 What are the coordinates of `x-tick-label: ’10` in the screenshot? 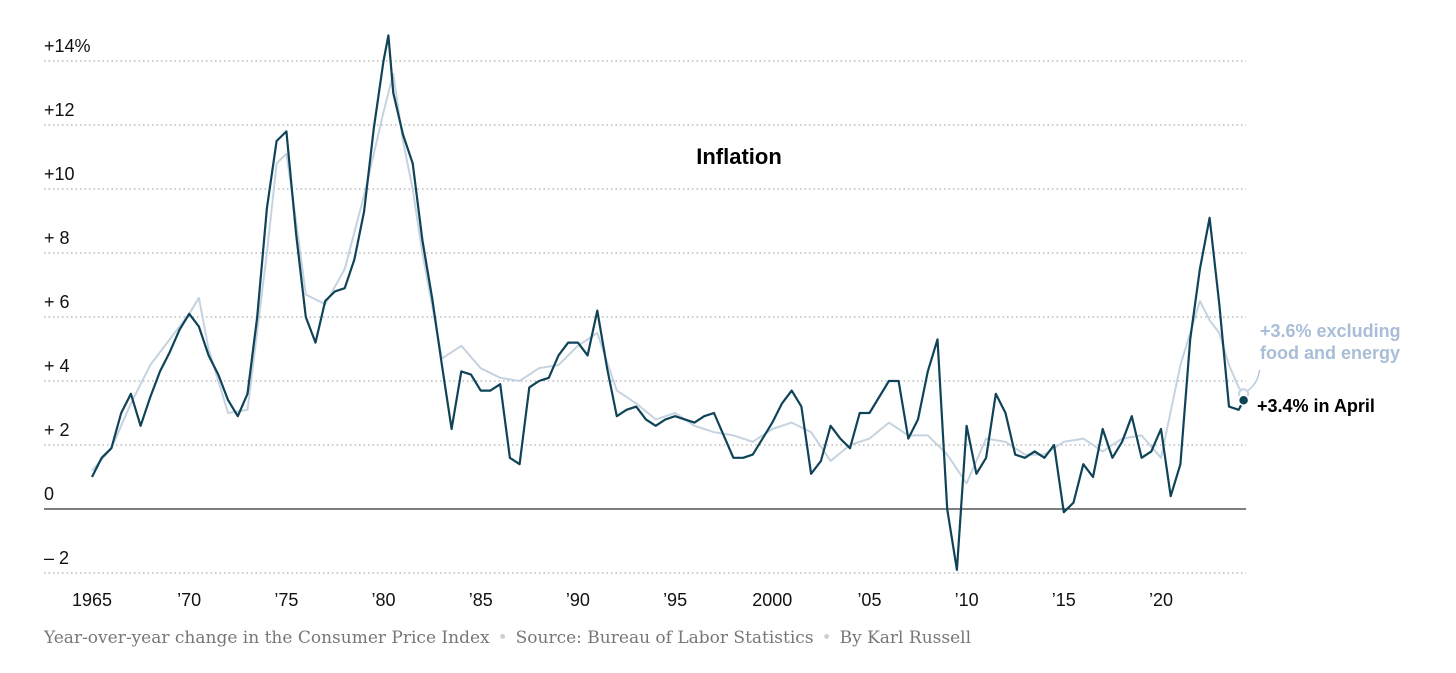 It's located at (967, 600).